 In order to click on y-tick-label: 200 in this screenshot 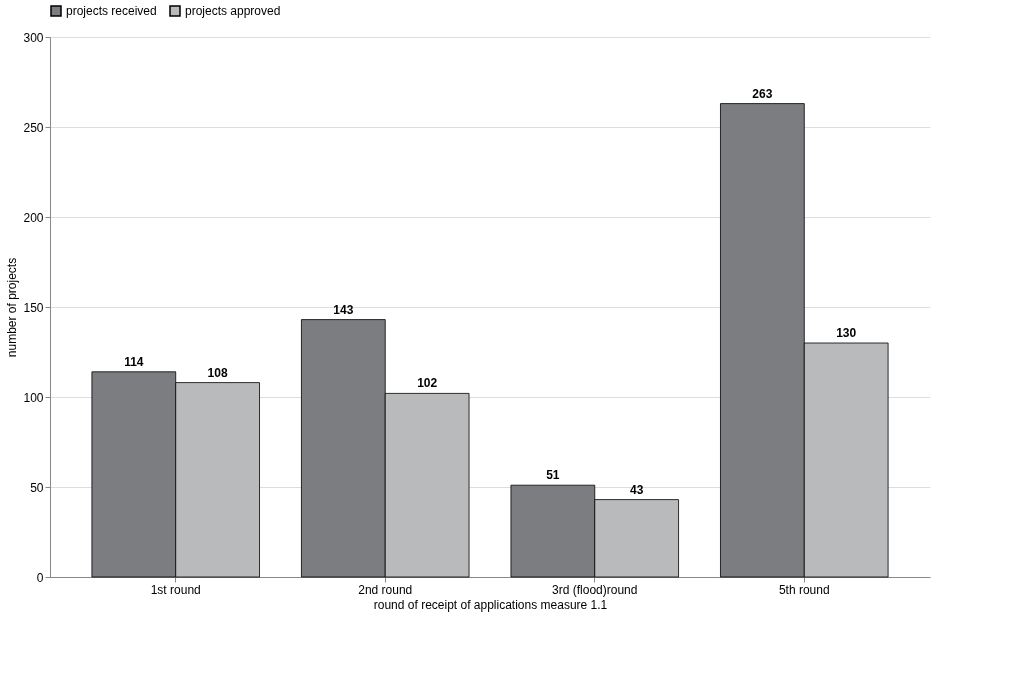, I will do `click(33, 217)`.